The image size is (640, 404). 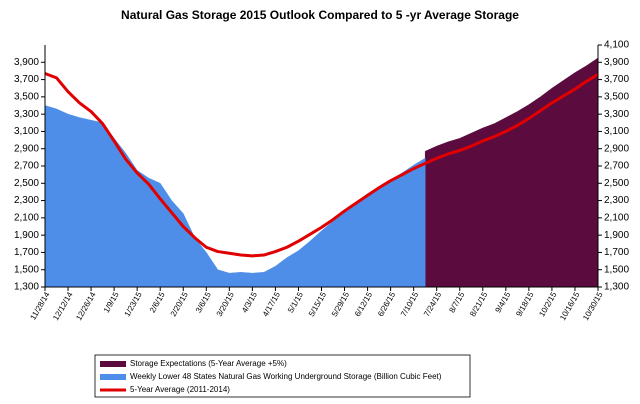 What do you see at coordinates (26, 235) in the screenshot?
I see `y-tick-label: 1,900` at bounding box center [26, 235].